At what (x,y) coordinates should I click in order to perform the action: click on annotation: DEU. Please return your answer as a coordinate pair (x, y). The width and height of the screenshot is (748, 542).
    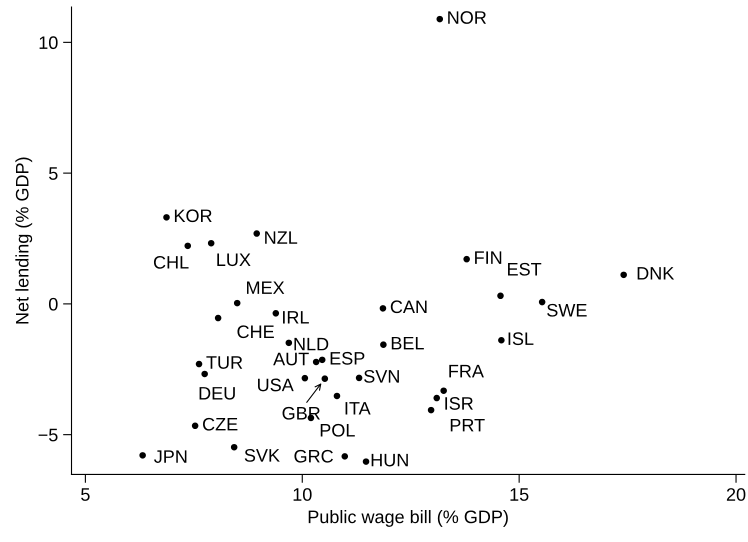
    Looking at the image, I should click on (217, 393).